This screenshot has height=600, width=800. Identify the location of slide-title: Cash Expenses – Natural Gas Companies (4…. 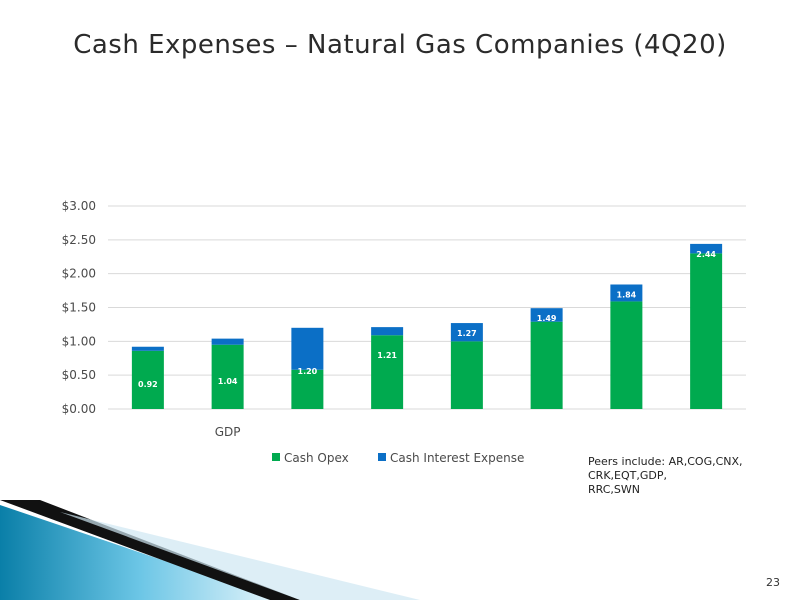
(400, 45).